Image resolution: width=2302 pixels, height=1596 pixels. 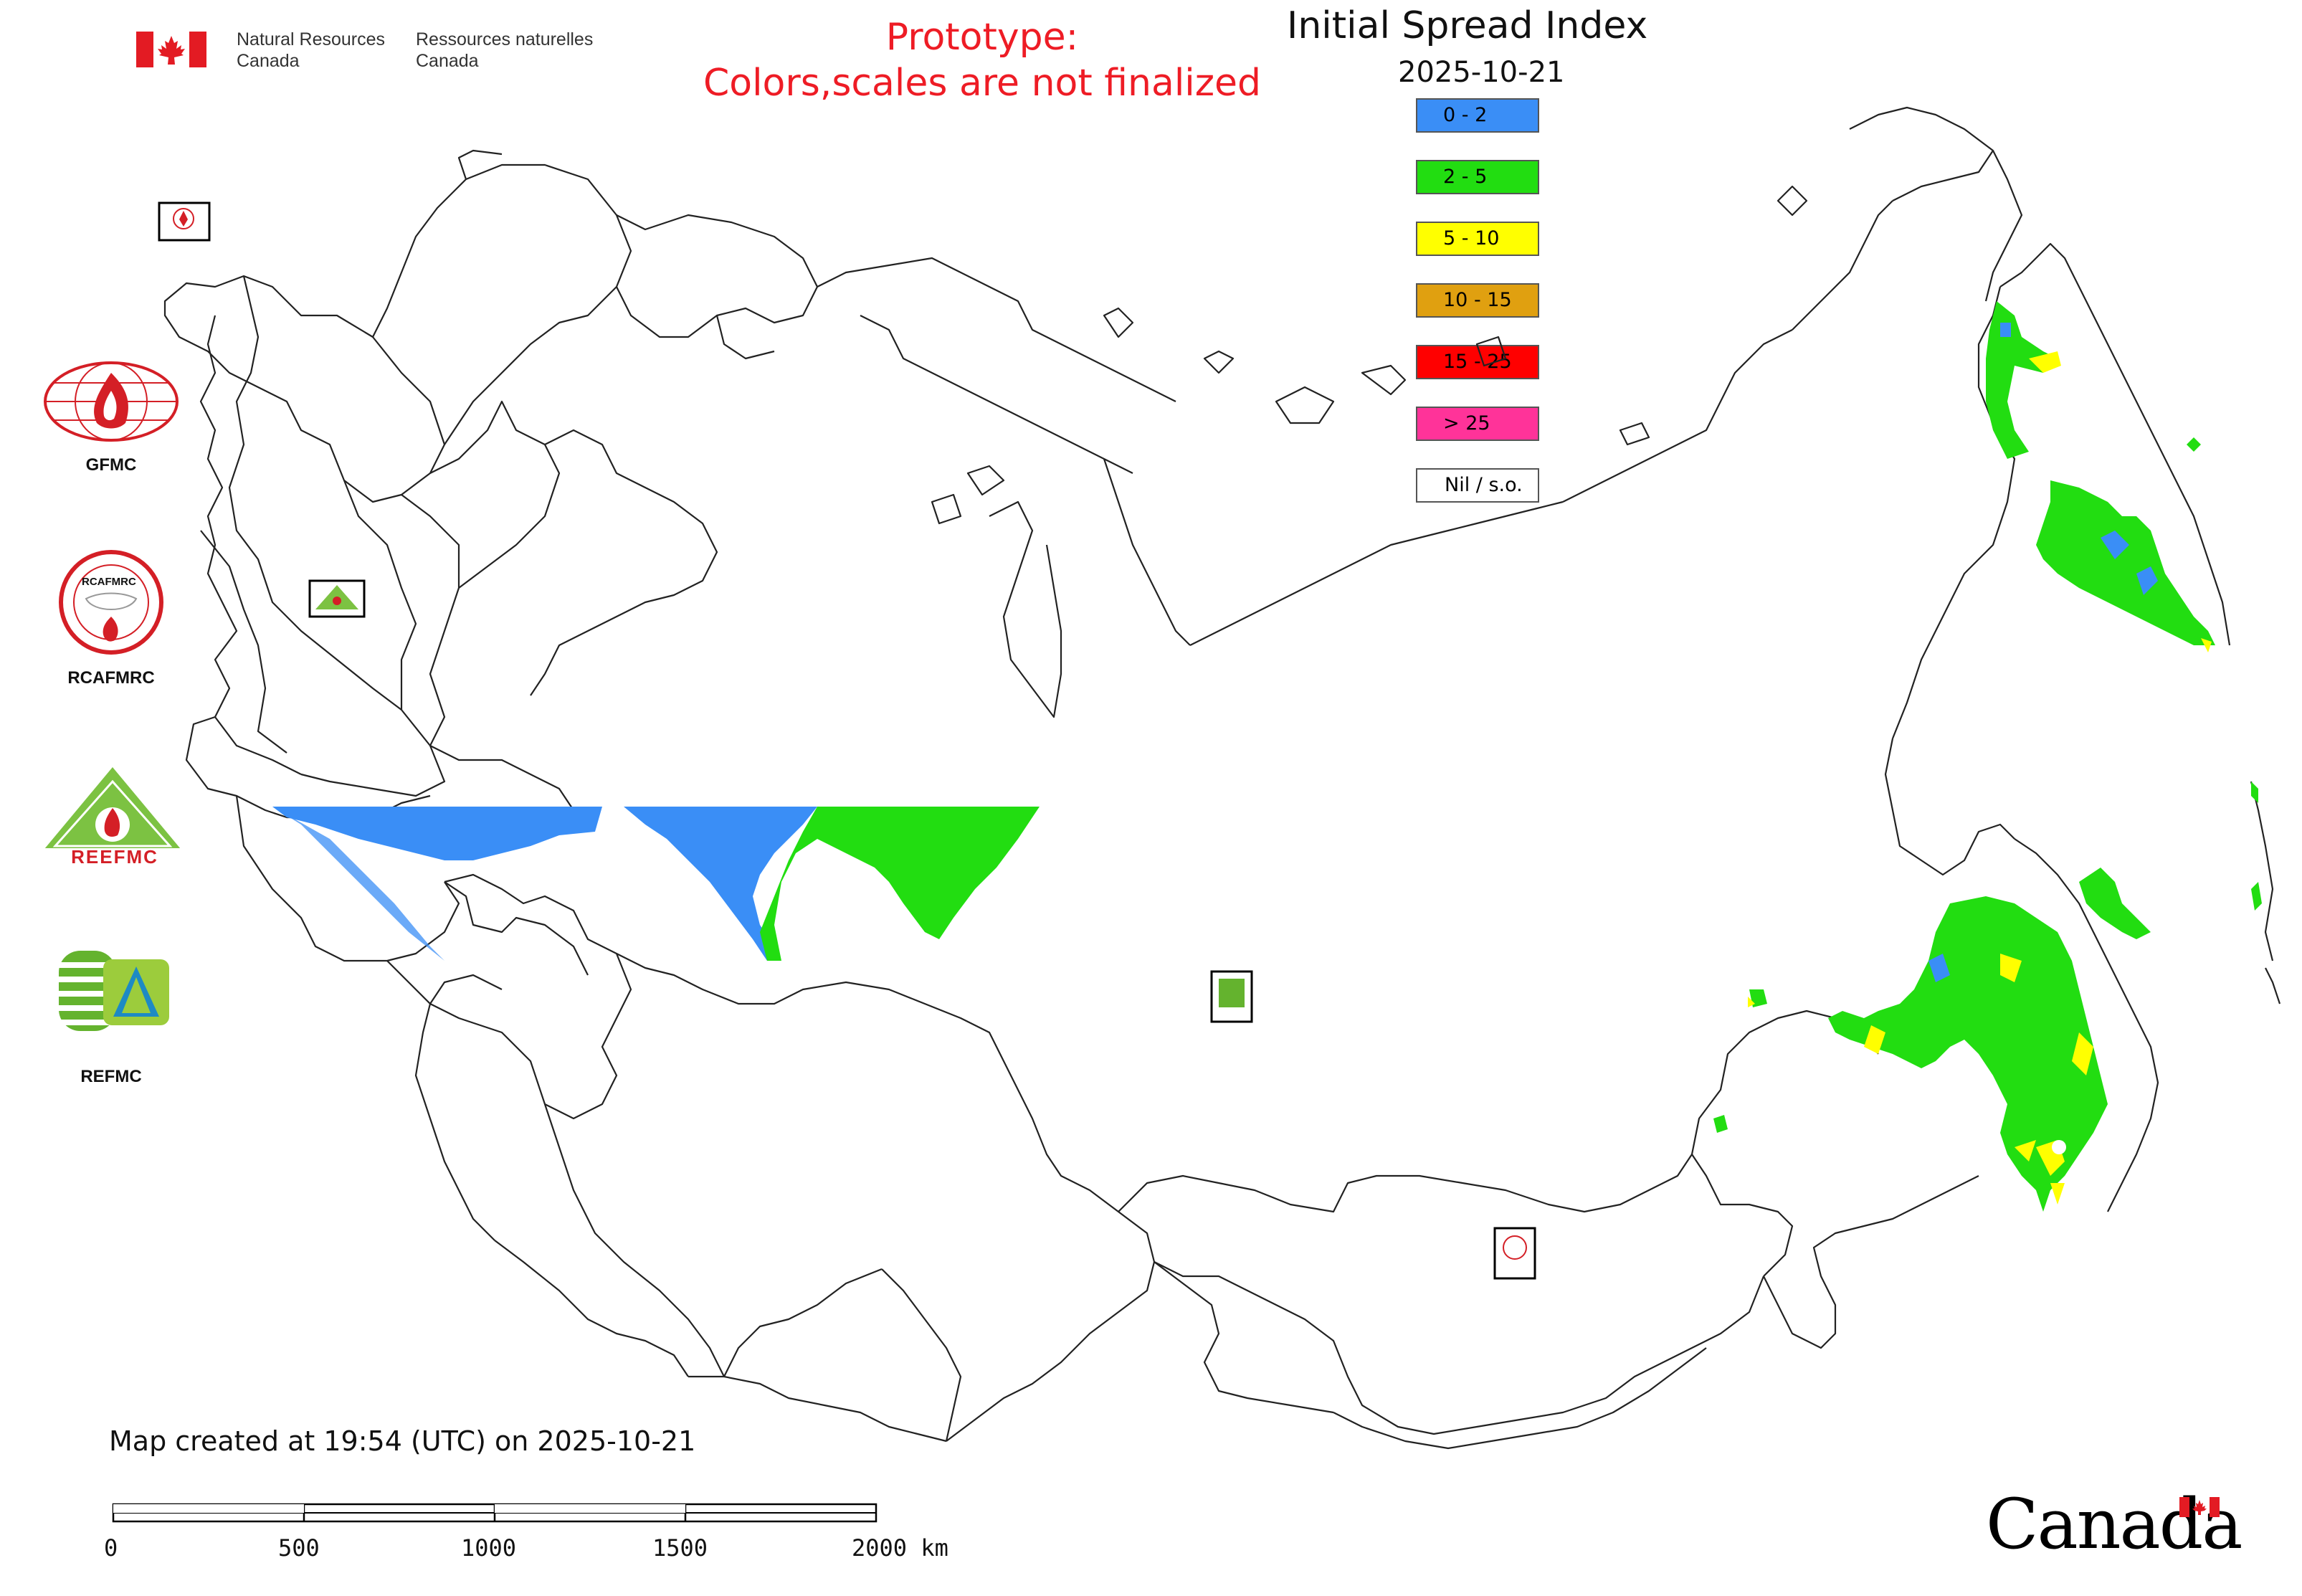 What do you see at coordinates (109, 582) in the screenshot?
I see `rcafmrc-badge-text: RCAFMRC` at bounding box center [109, 582].